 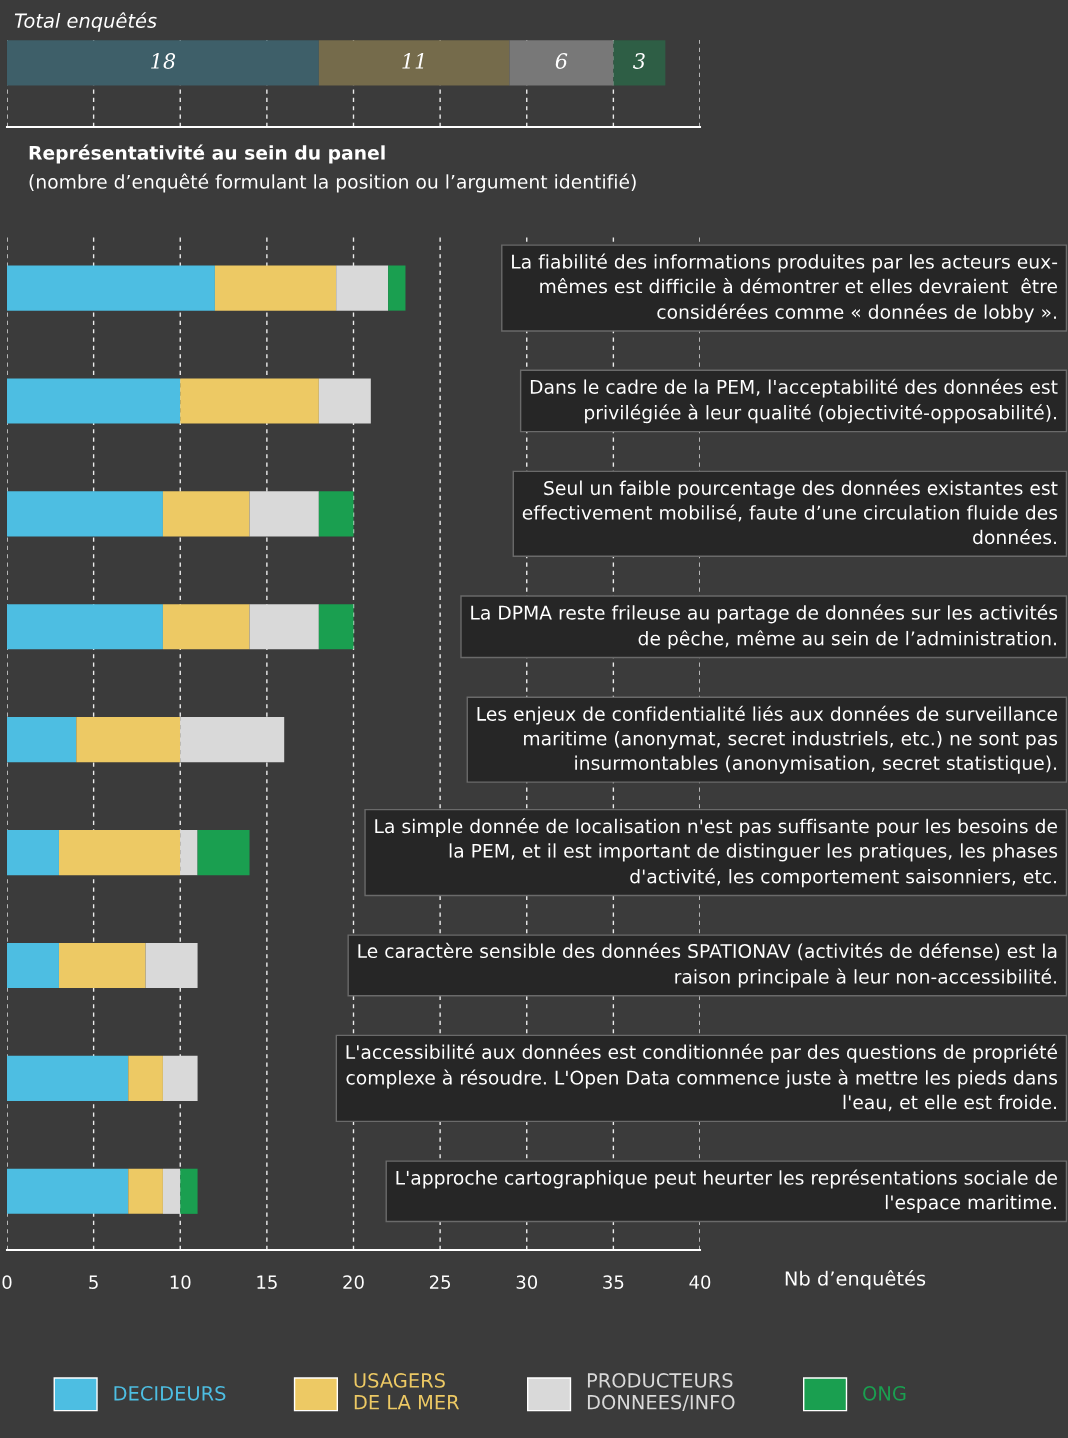 I want to click on data-label: 11, so click(x=413, y=61).